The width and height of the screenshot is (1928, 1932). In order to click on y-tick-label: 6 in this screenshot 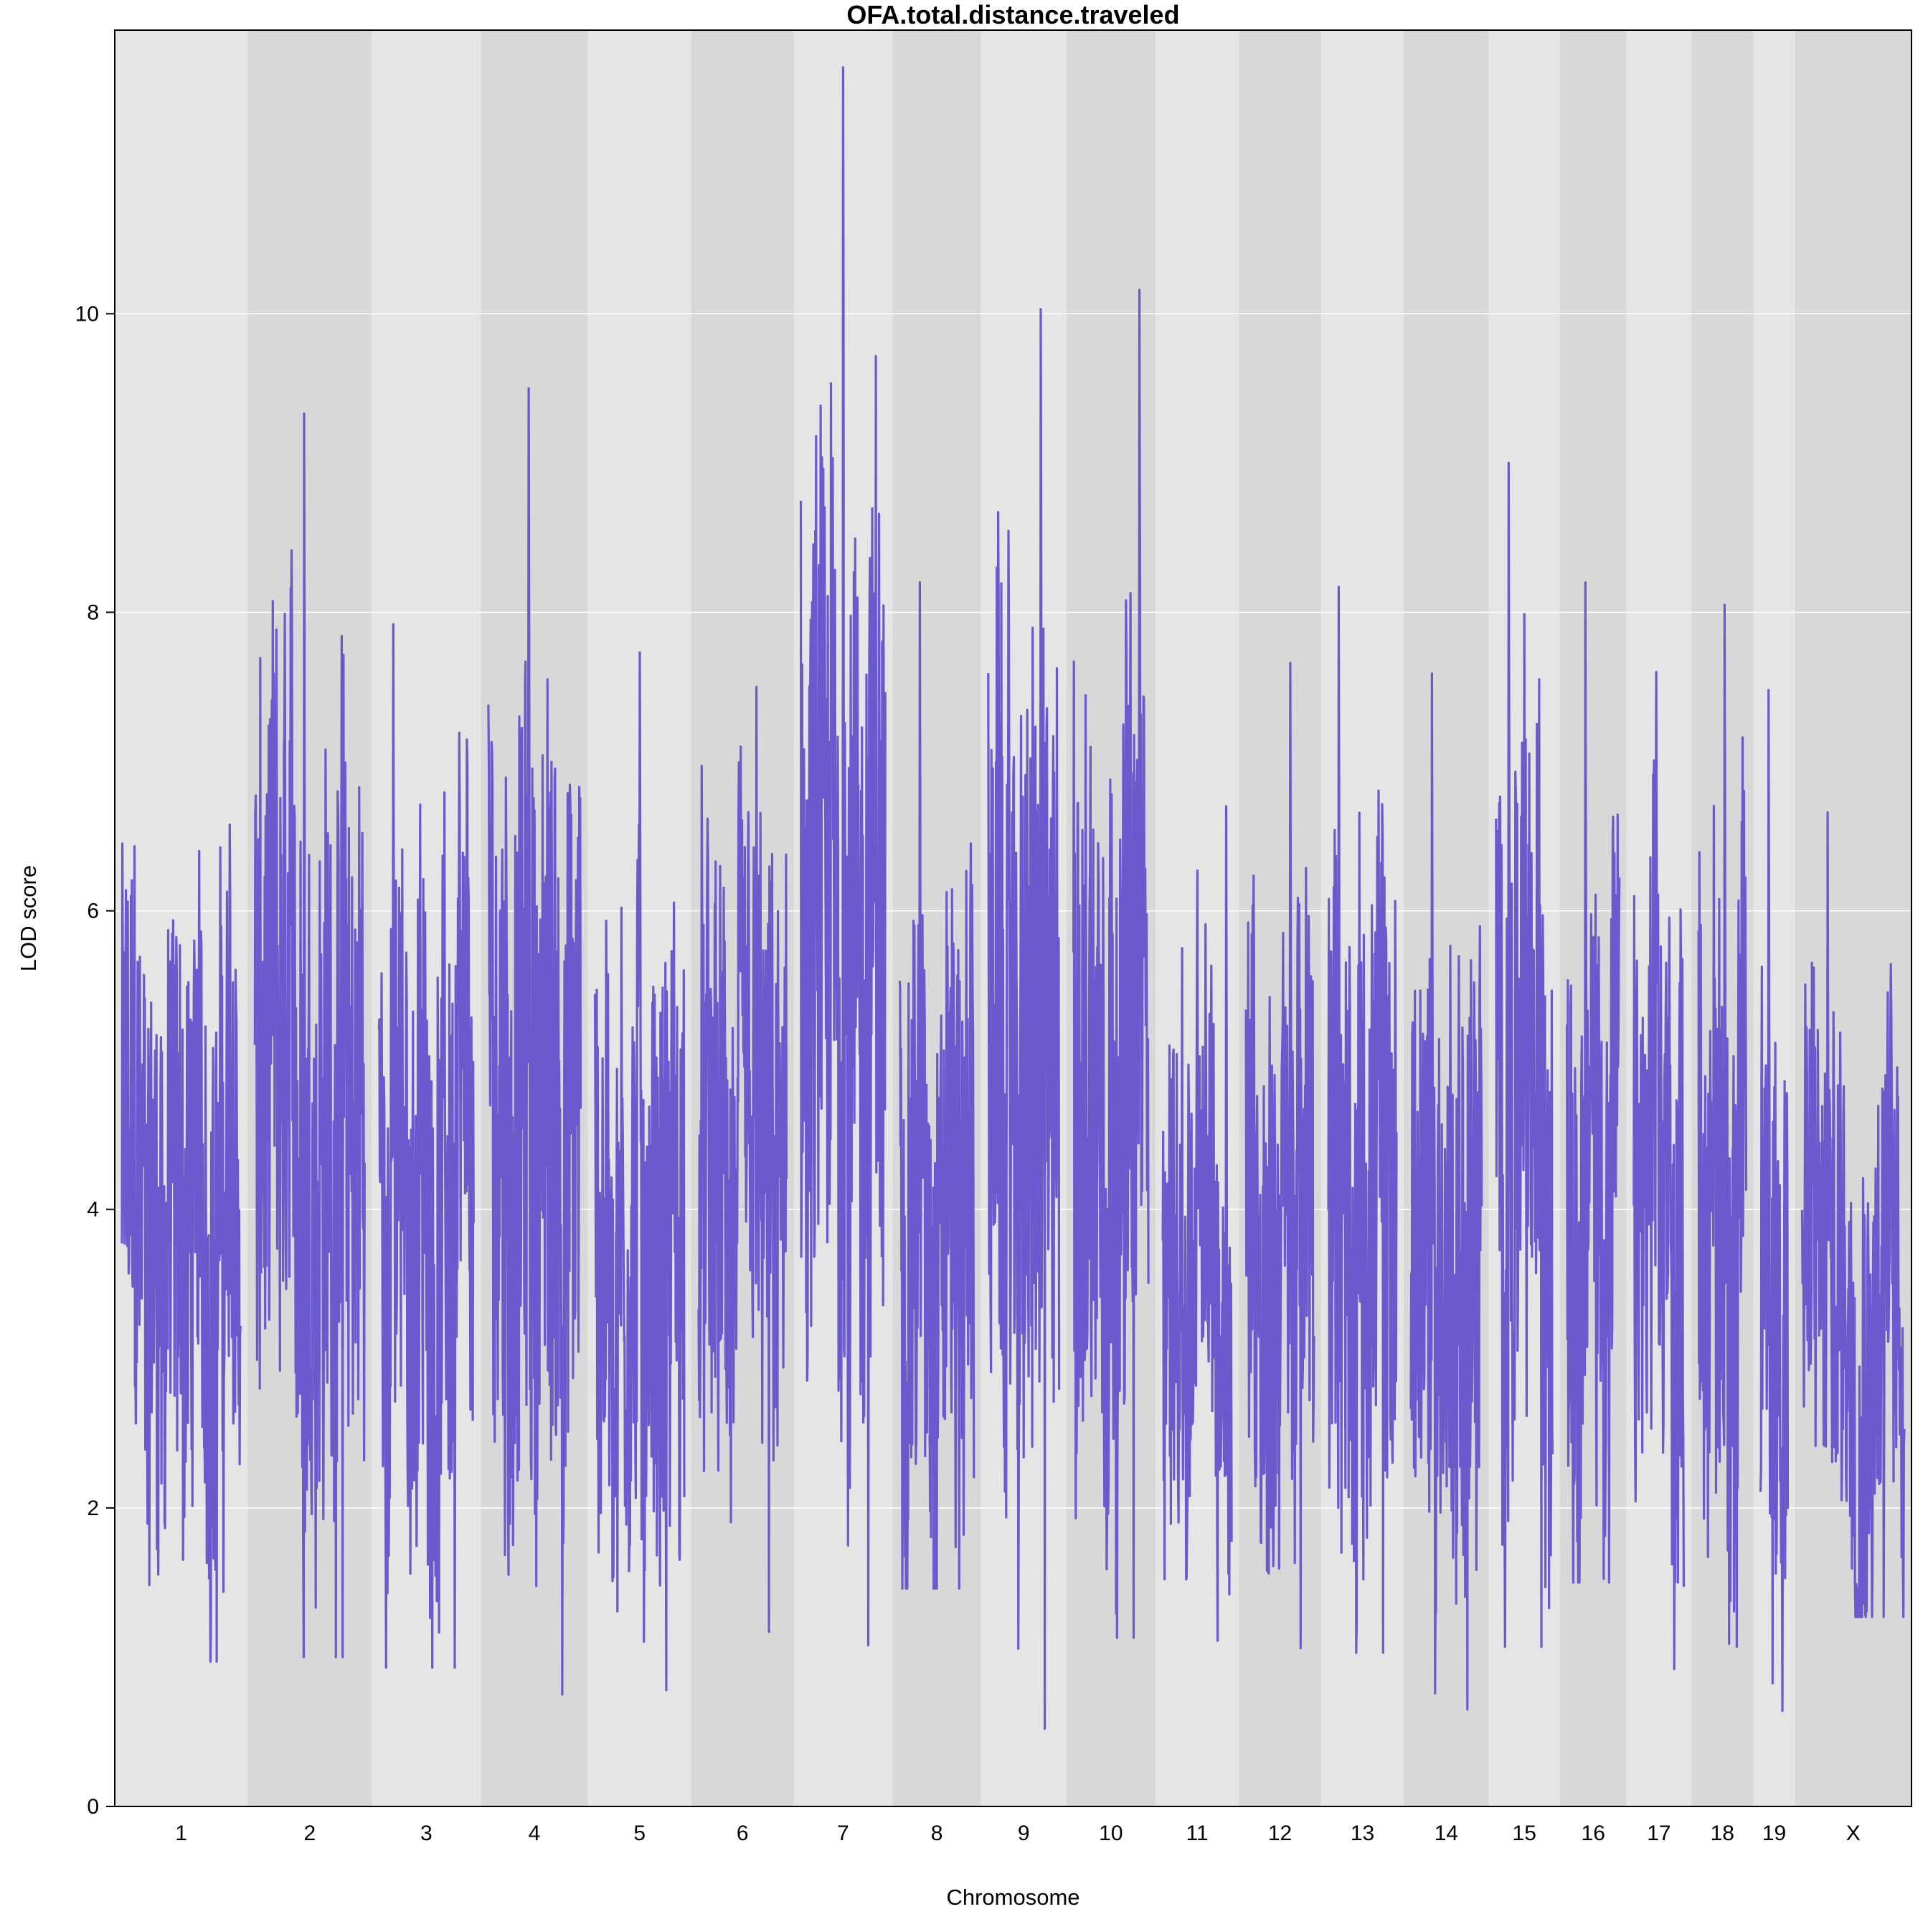, I will do `click(93, 912)`.